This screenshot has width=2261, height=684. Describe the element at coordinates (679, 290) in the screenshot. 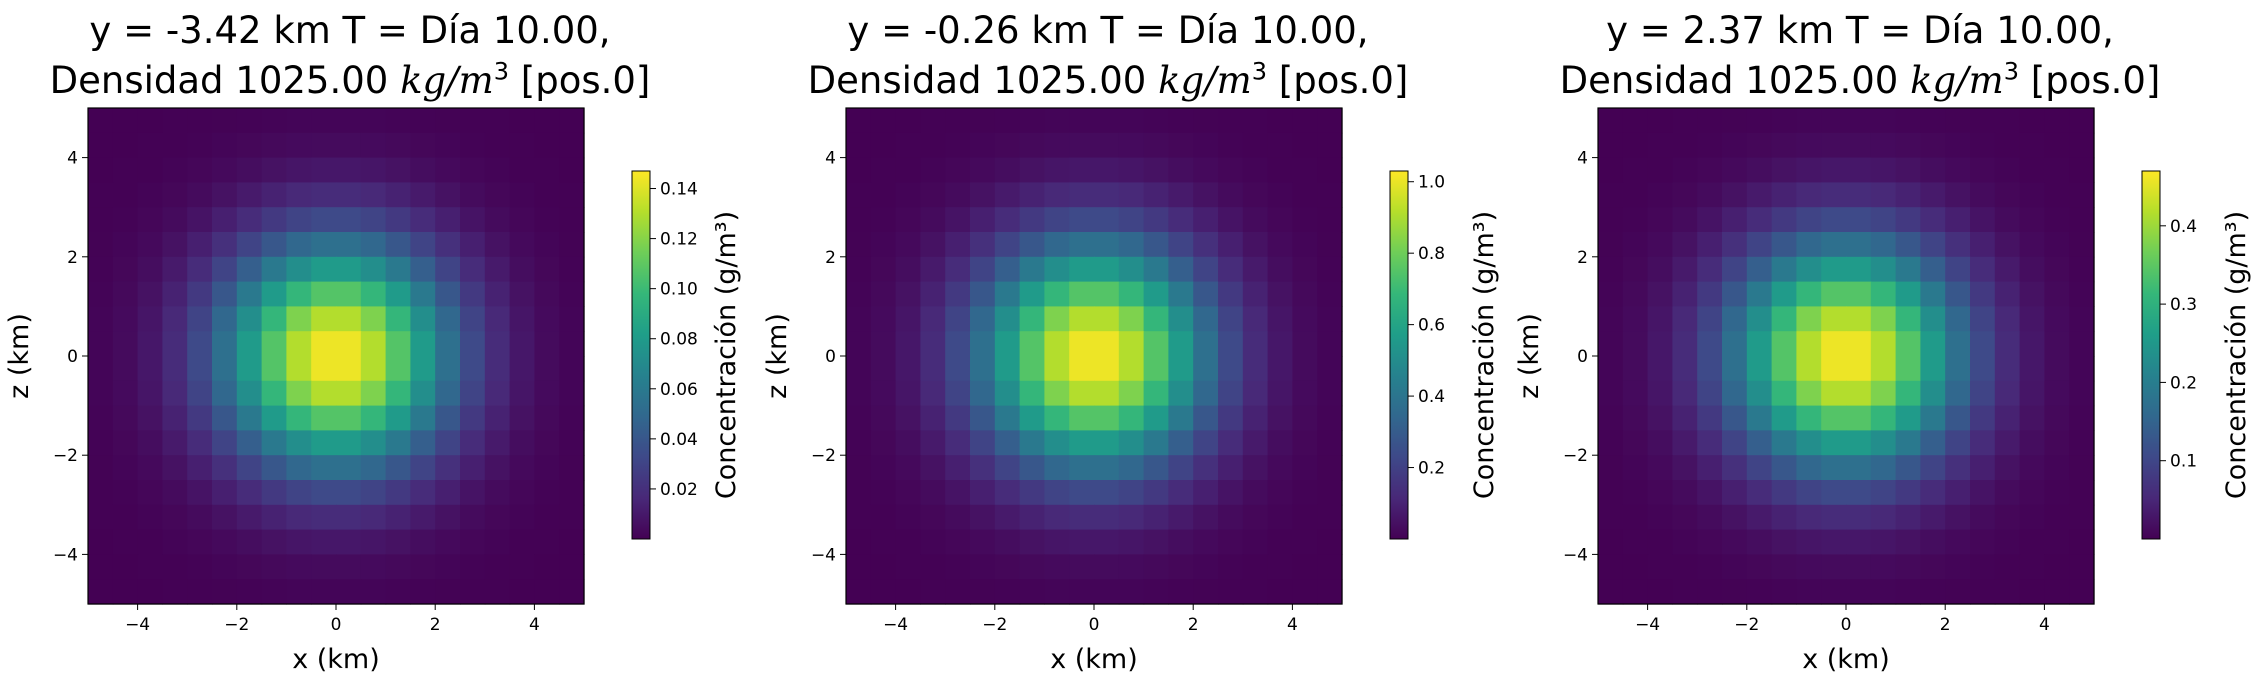

I see `colorbar-tick-label: 0.10` at that location.